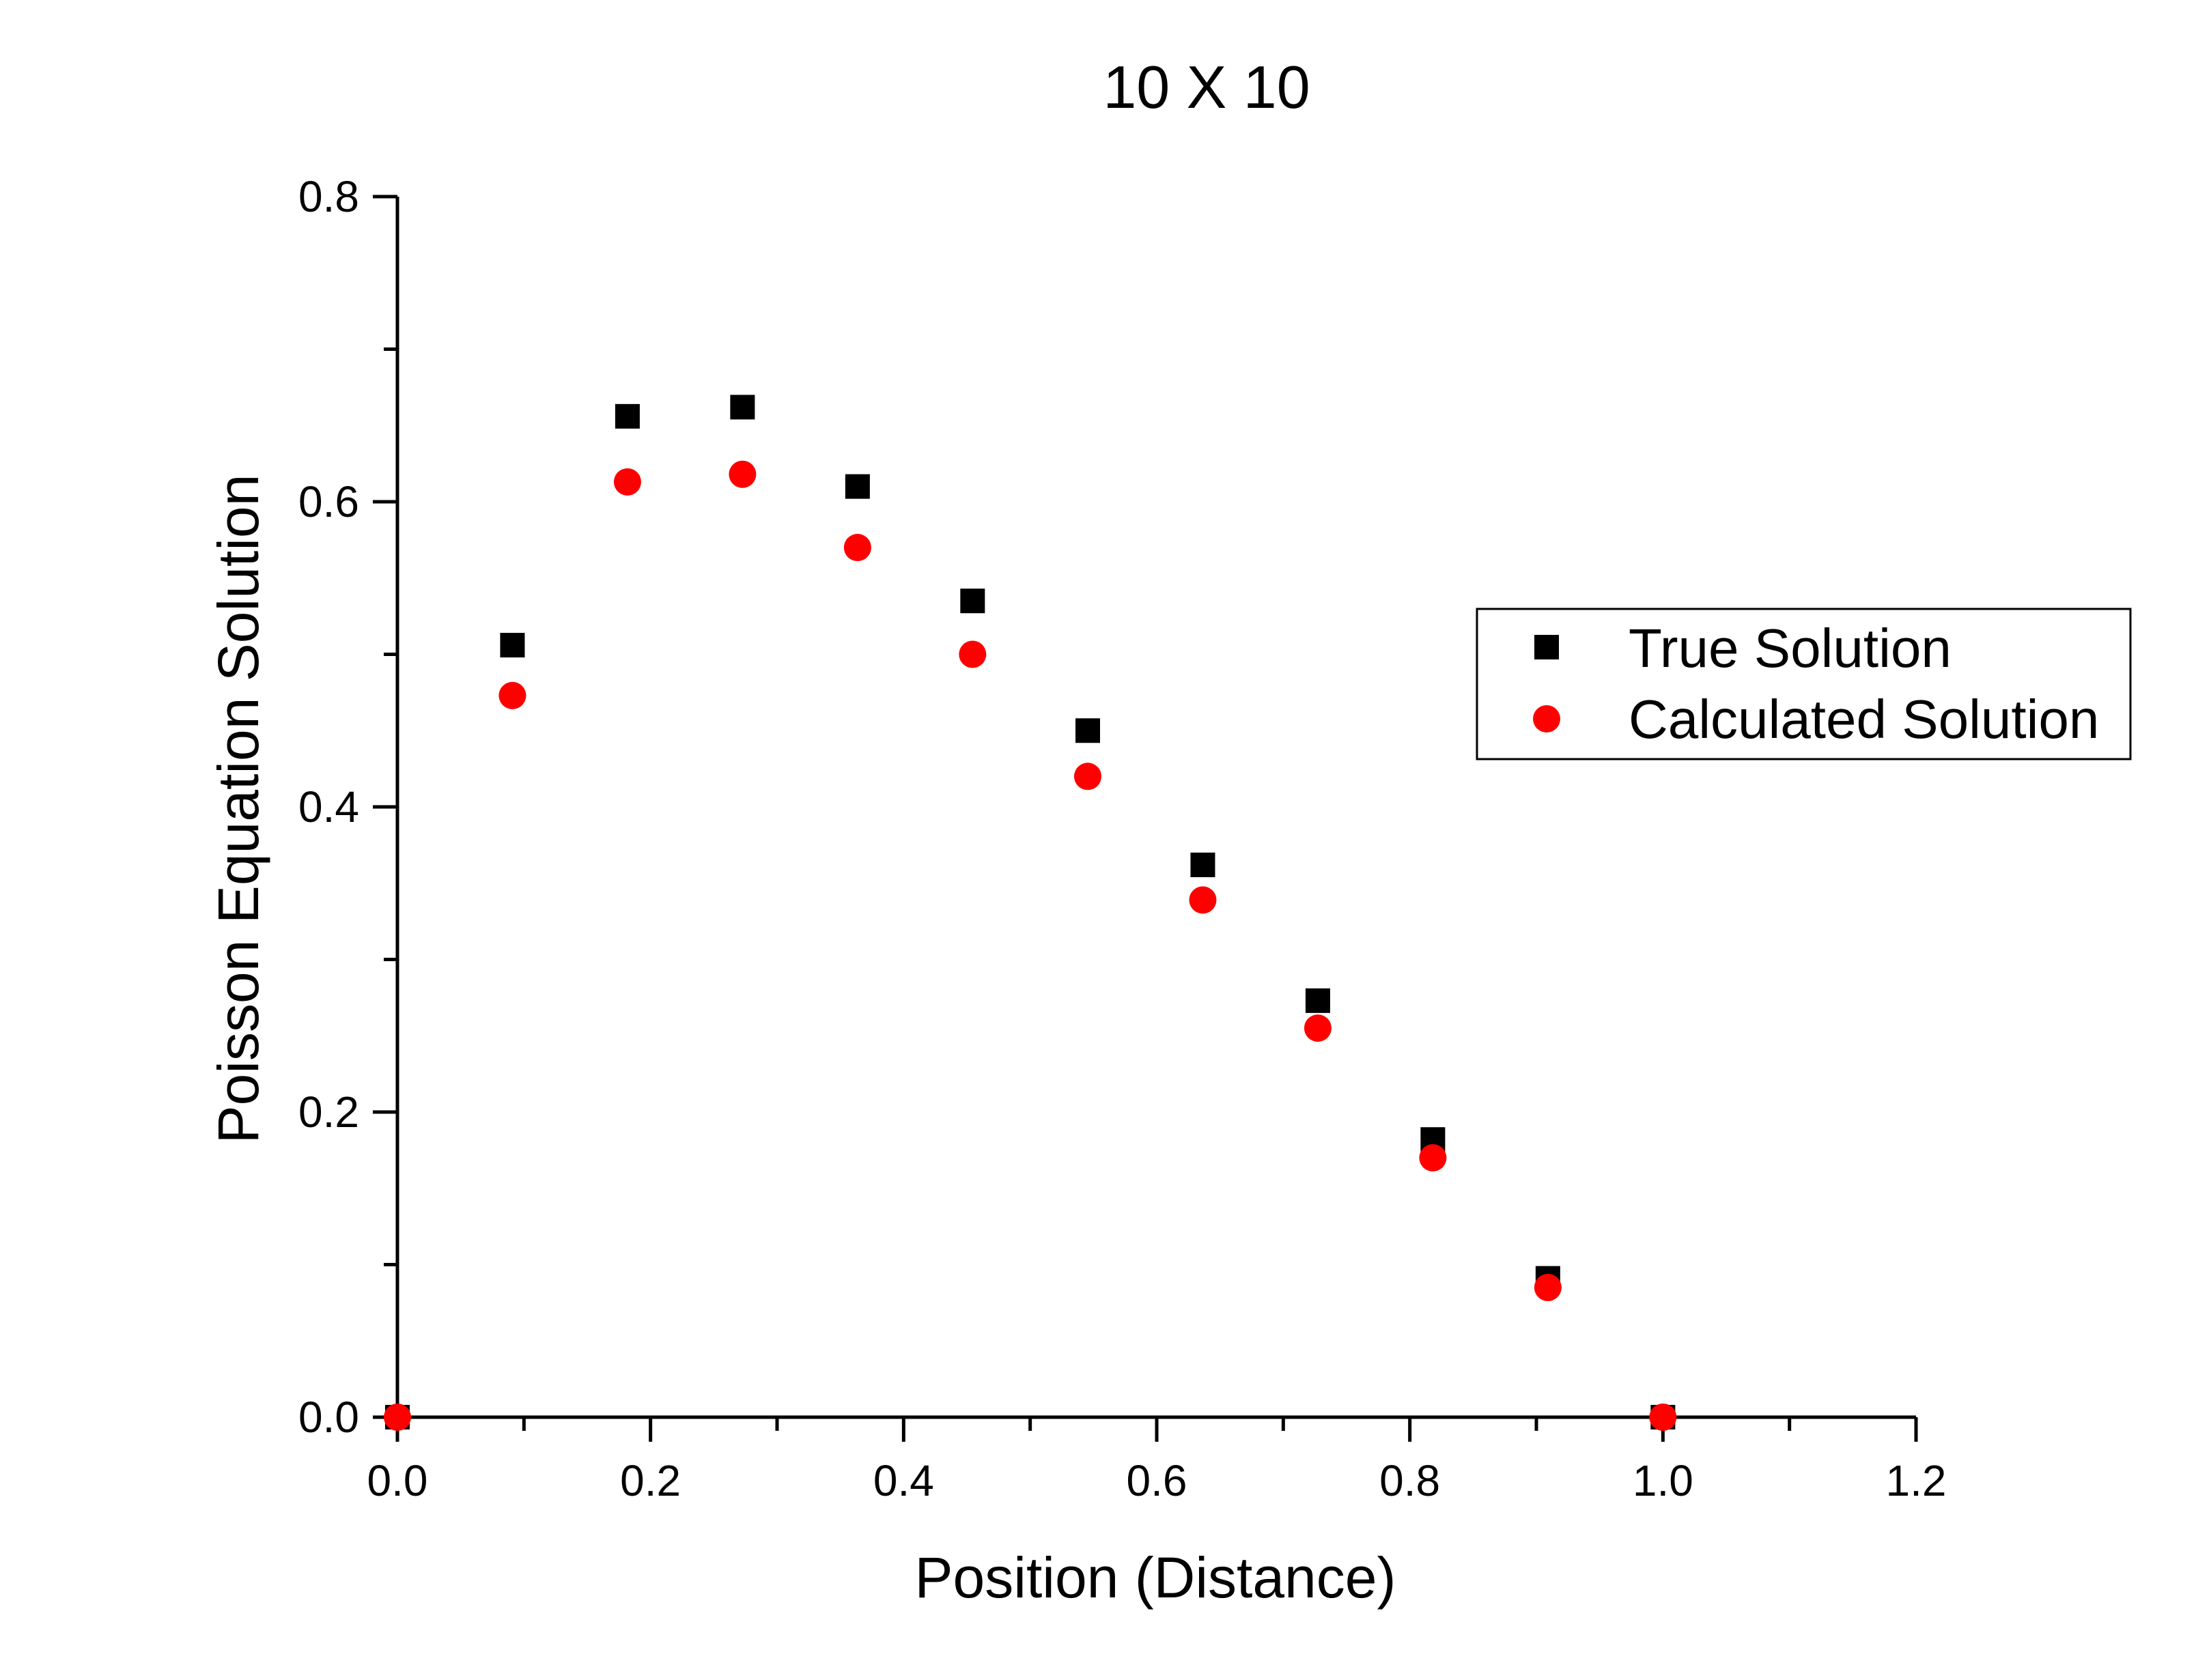 The height and width of the screenshot is (1680, 2196). I want to click on x-tick-label: 1.2, so click(1917, 1480).